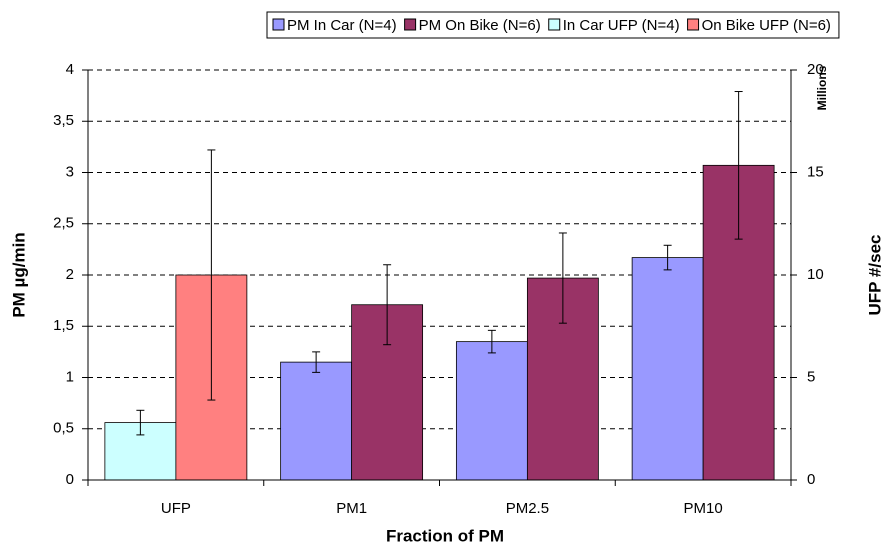  What do you see at coordinates (703, 508) in the screenshot?
I see `x-tick-label: PM10` at bounding box center [703, 508].